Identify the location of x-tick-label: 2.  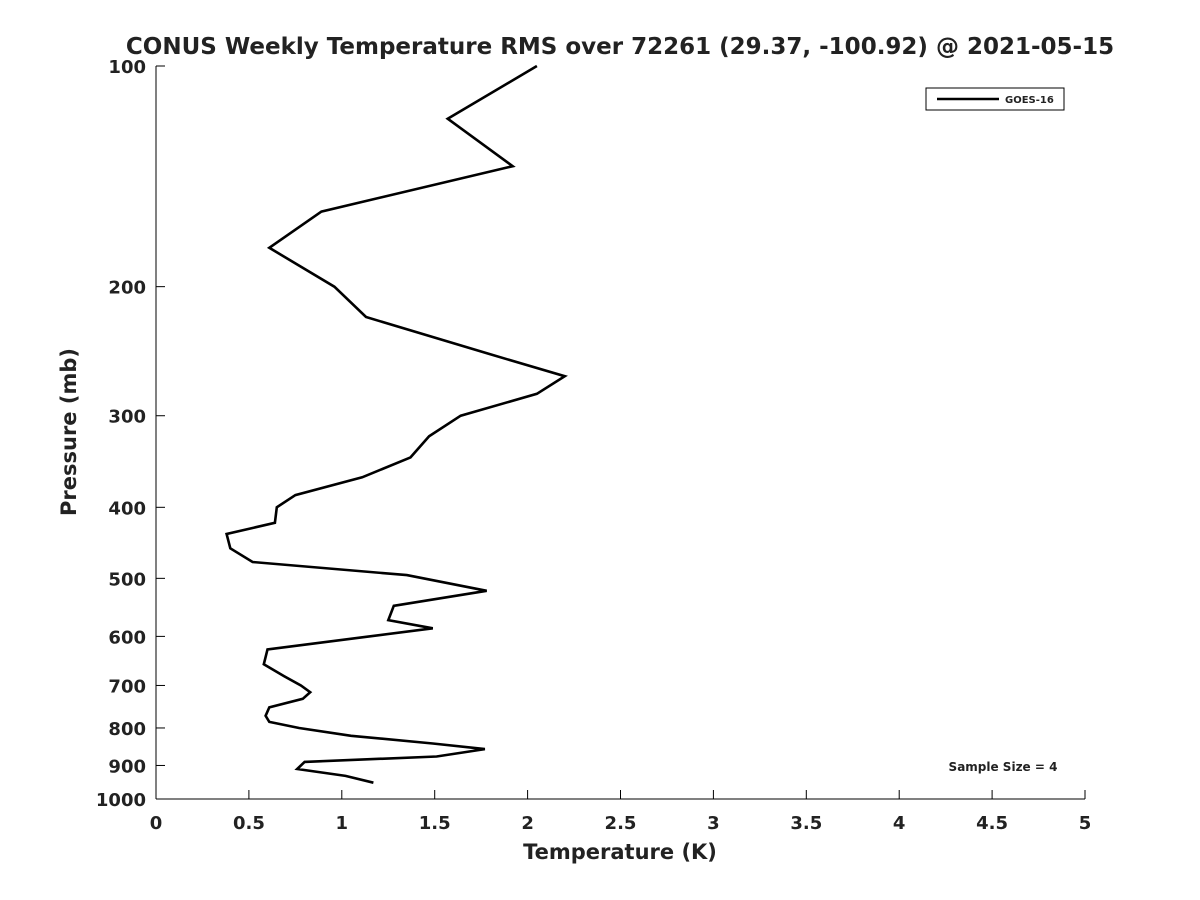
(527, 823).